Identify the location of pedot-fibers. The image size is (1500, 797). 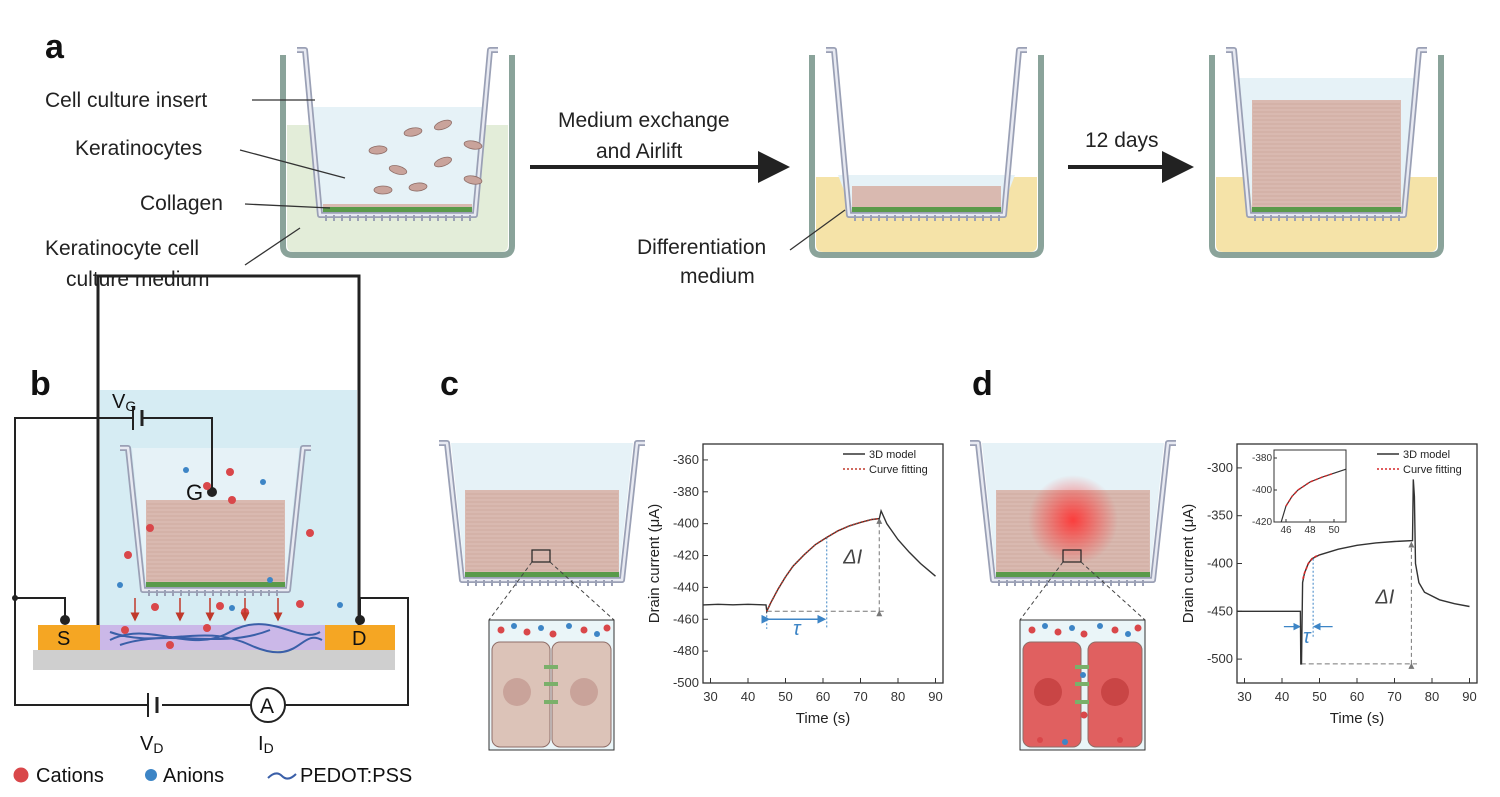
(216, 638).